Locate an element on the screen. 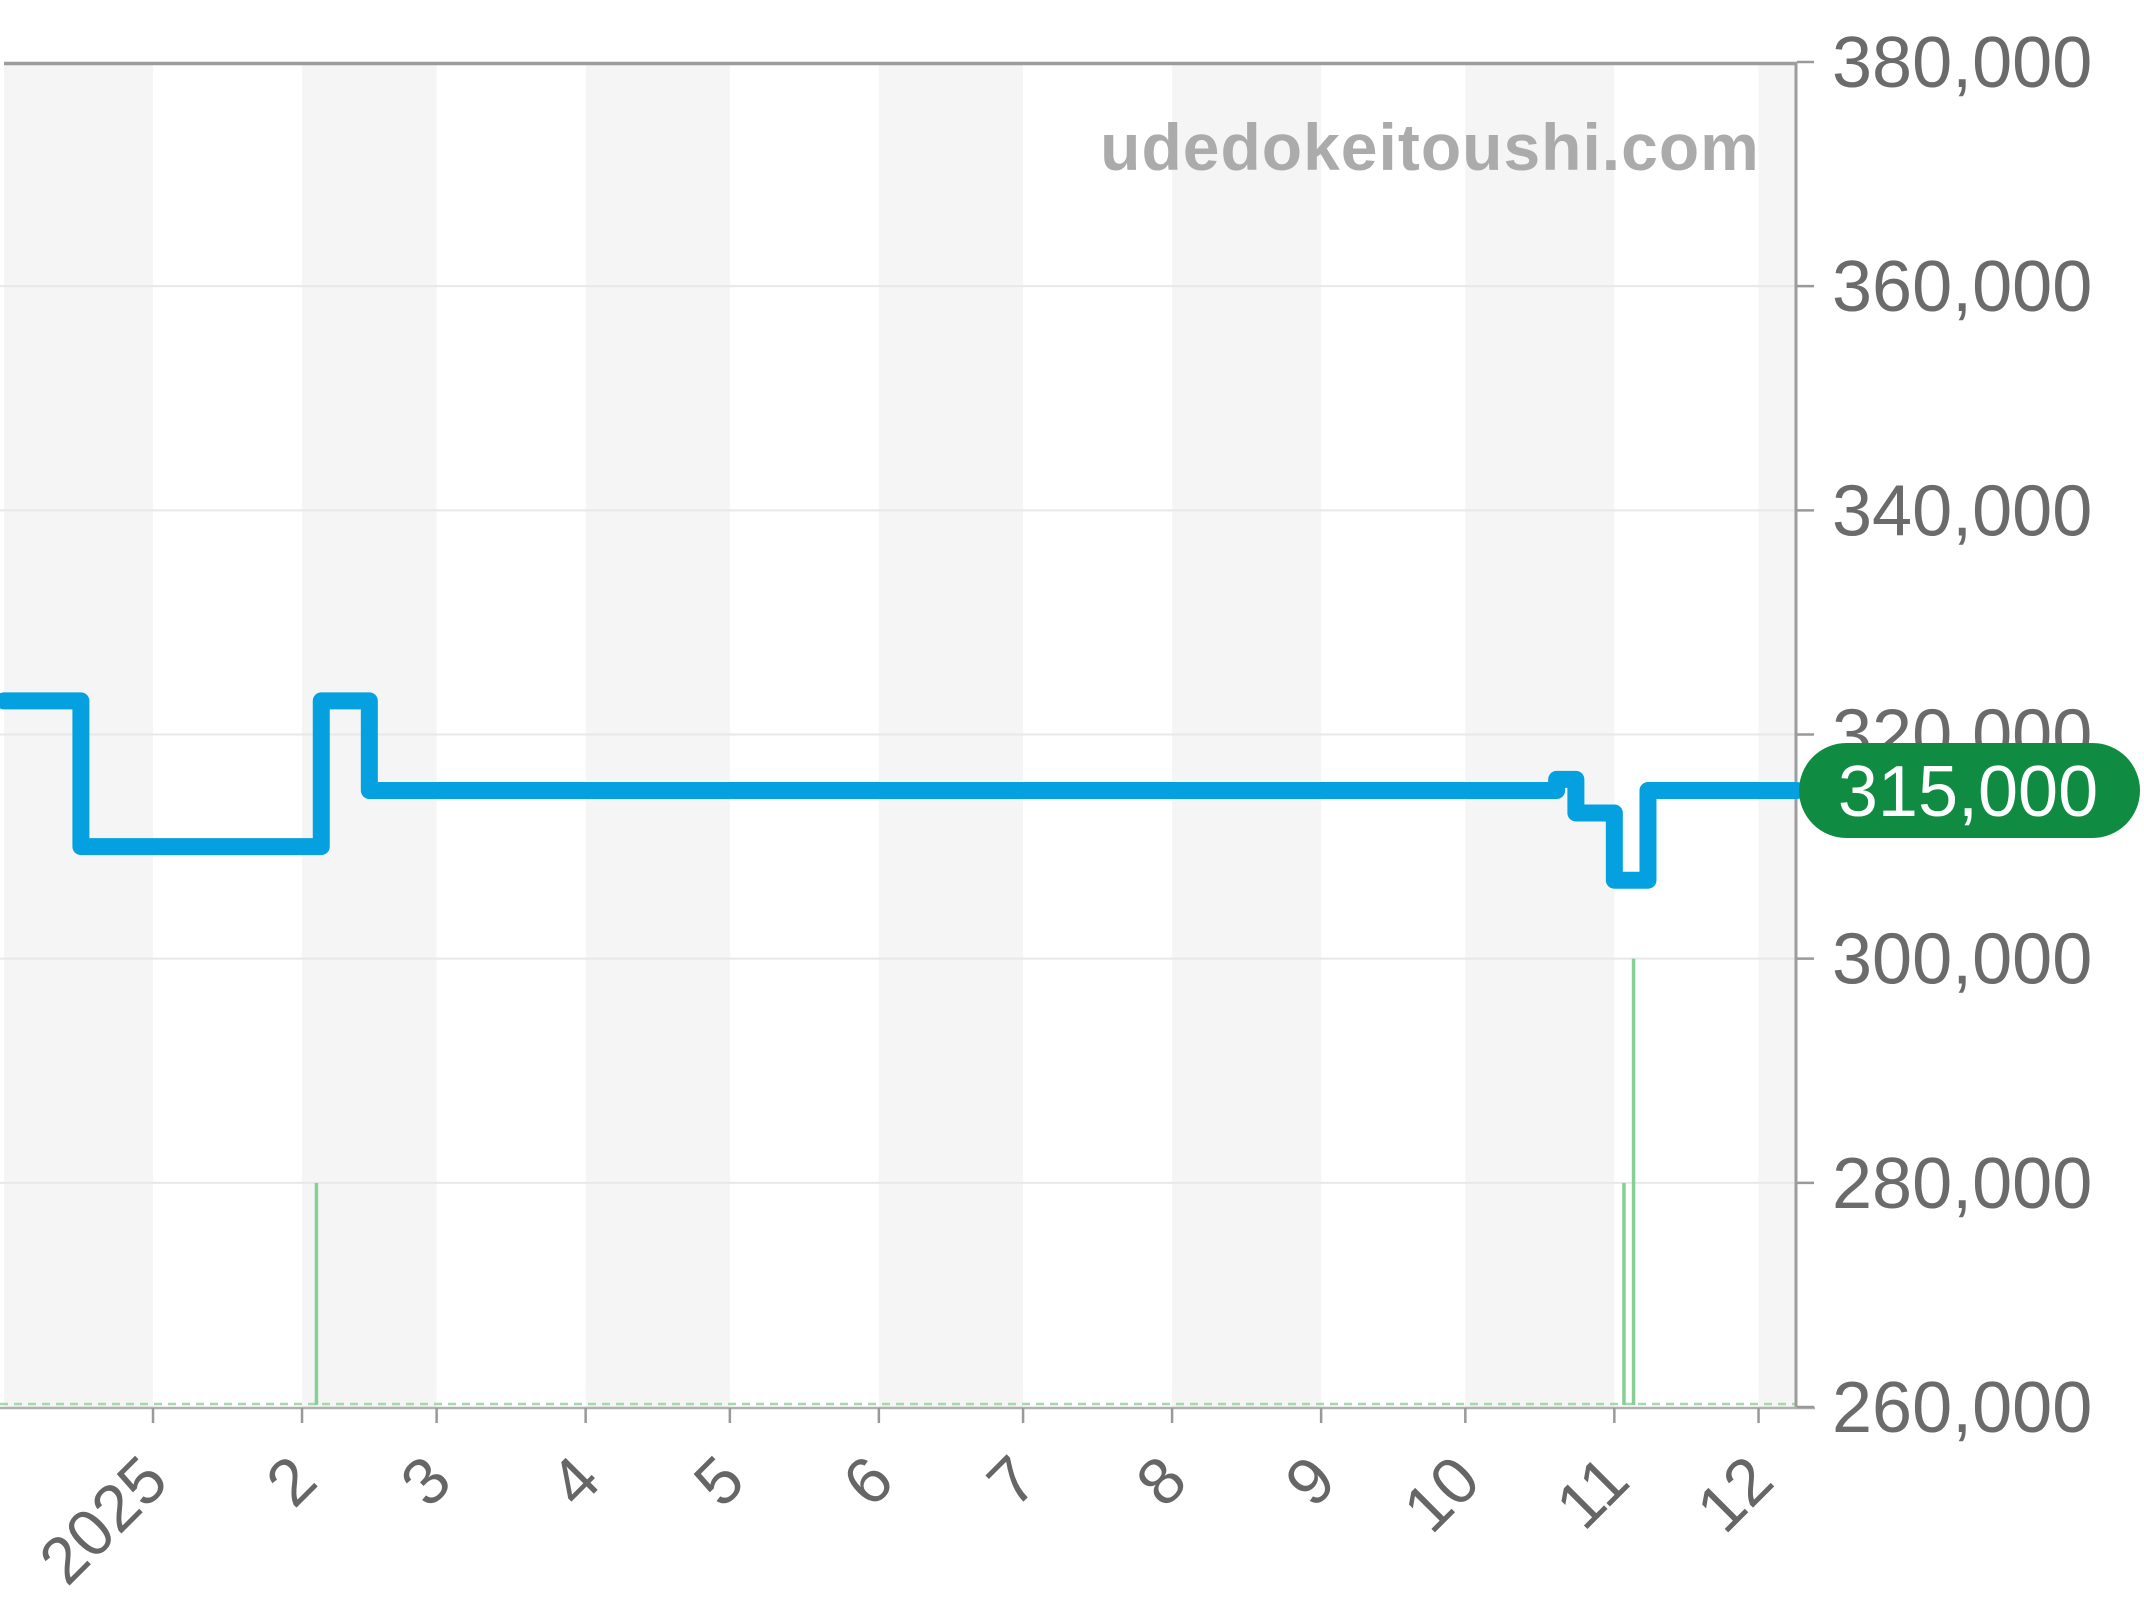  y-axis-label: 340,000 is located at coordinates (1962, 511).